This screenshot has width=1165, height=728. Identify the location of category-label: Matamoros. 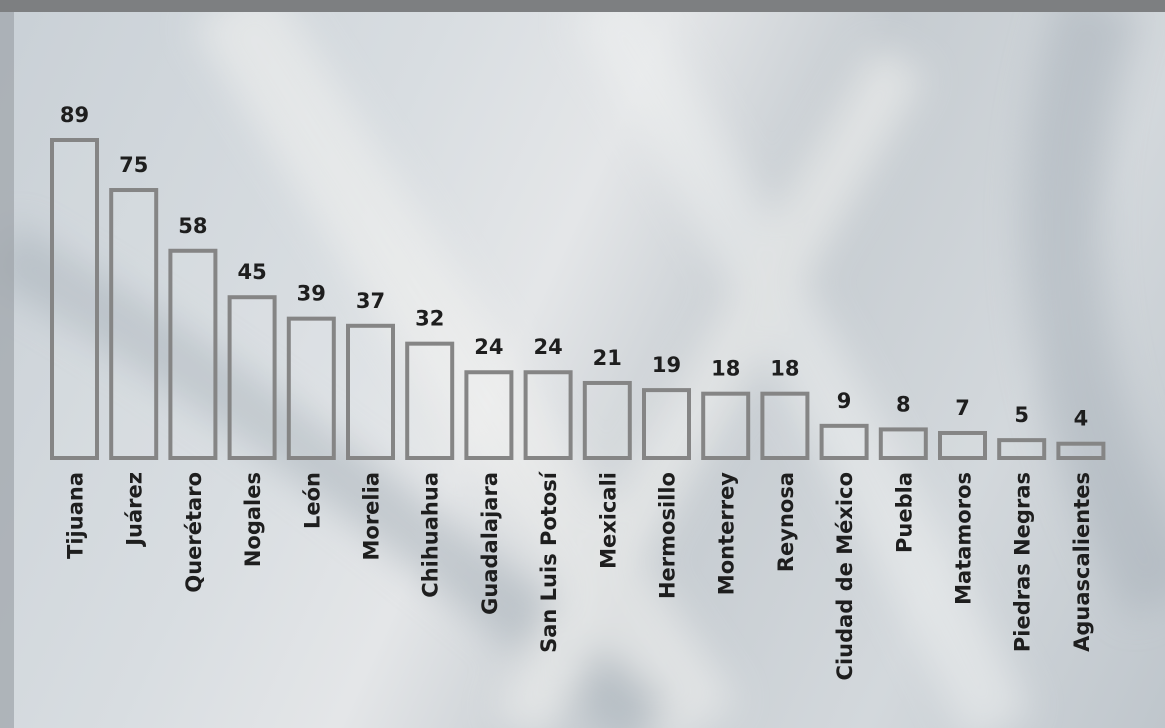
(964, 538).